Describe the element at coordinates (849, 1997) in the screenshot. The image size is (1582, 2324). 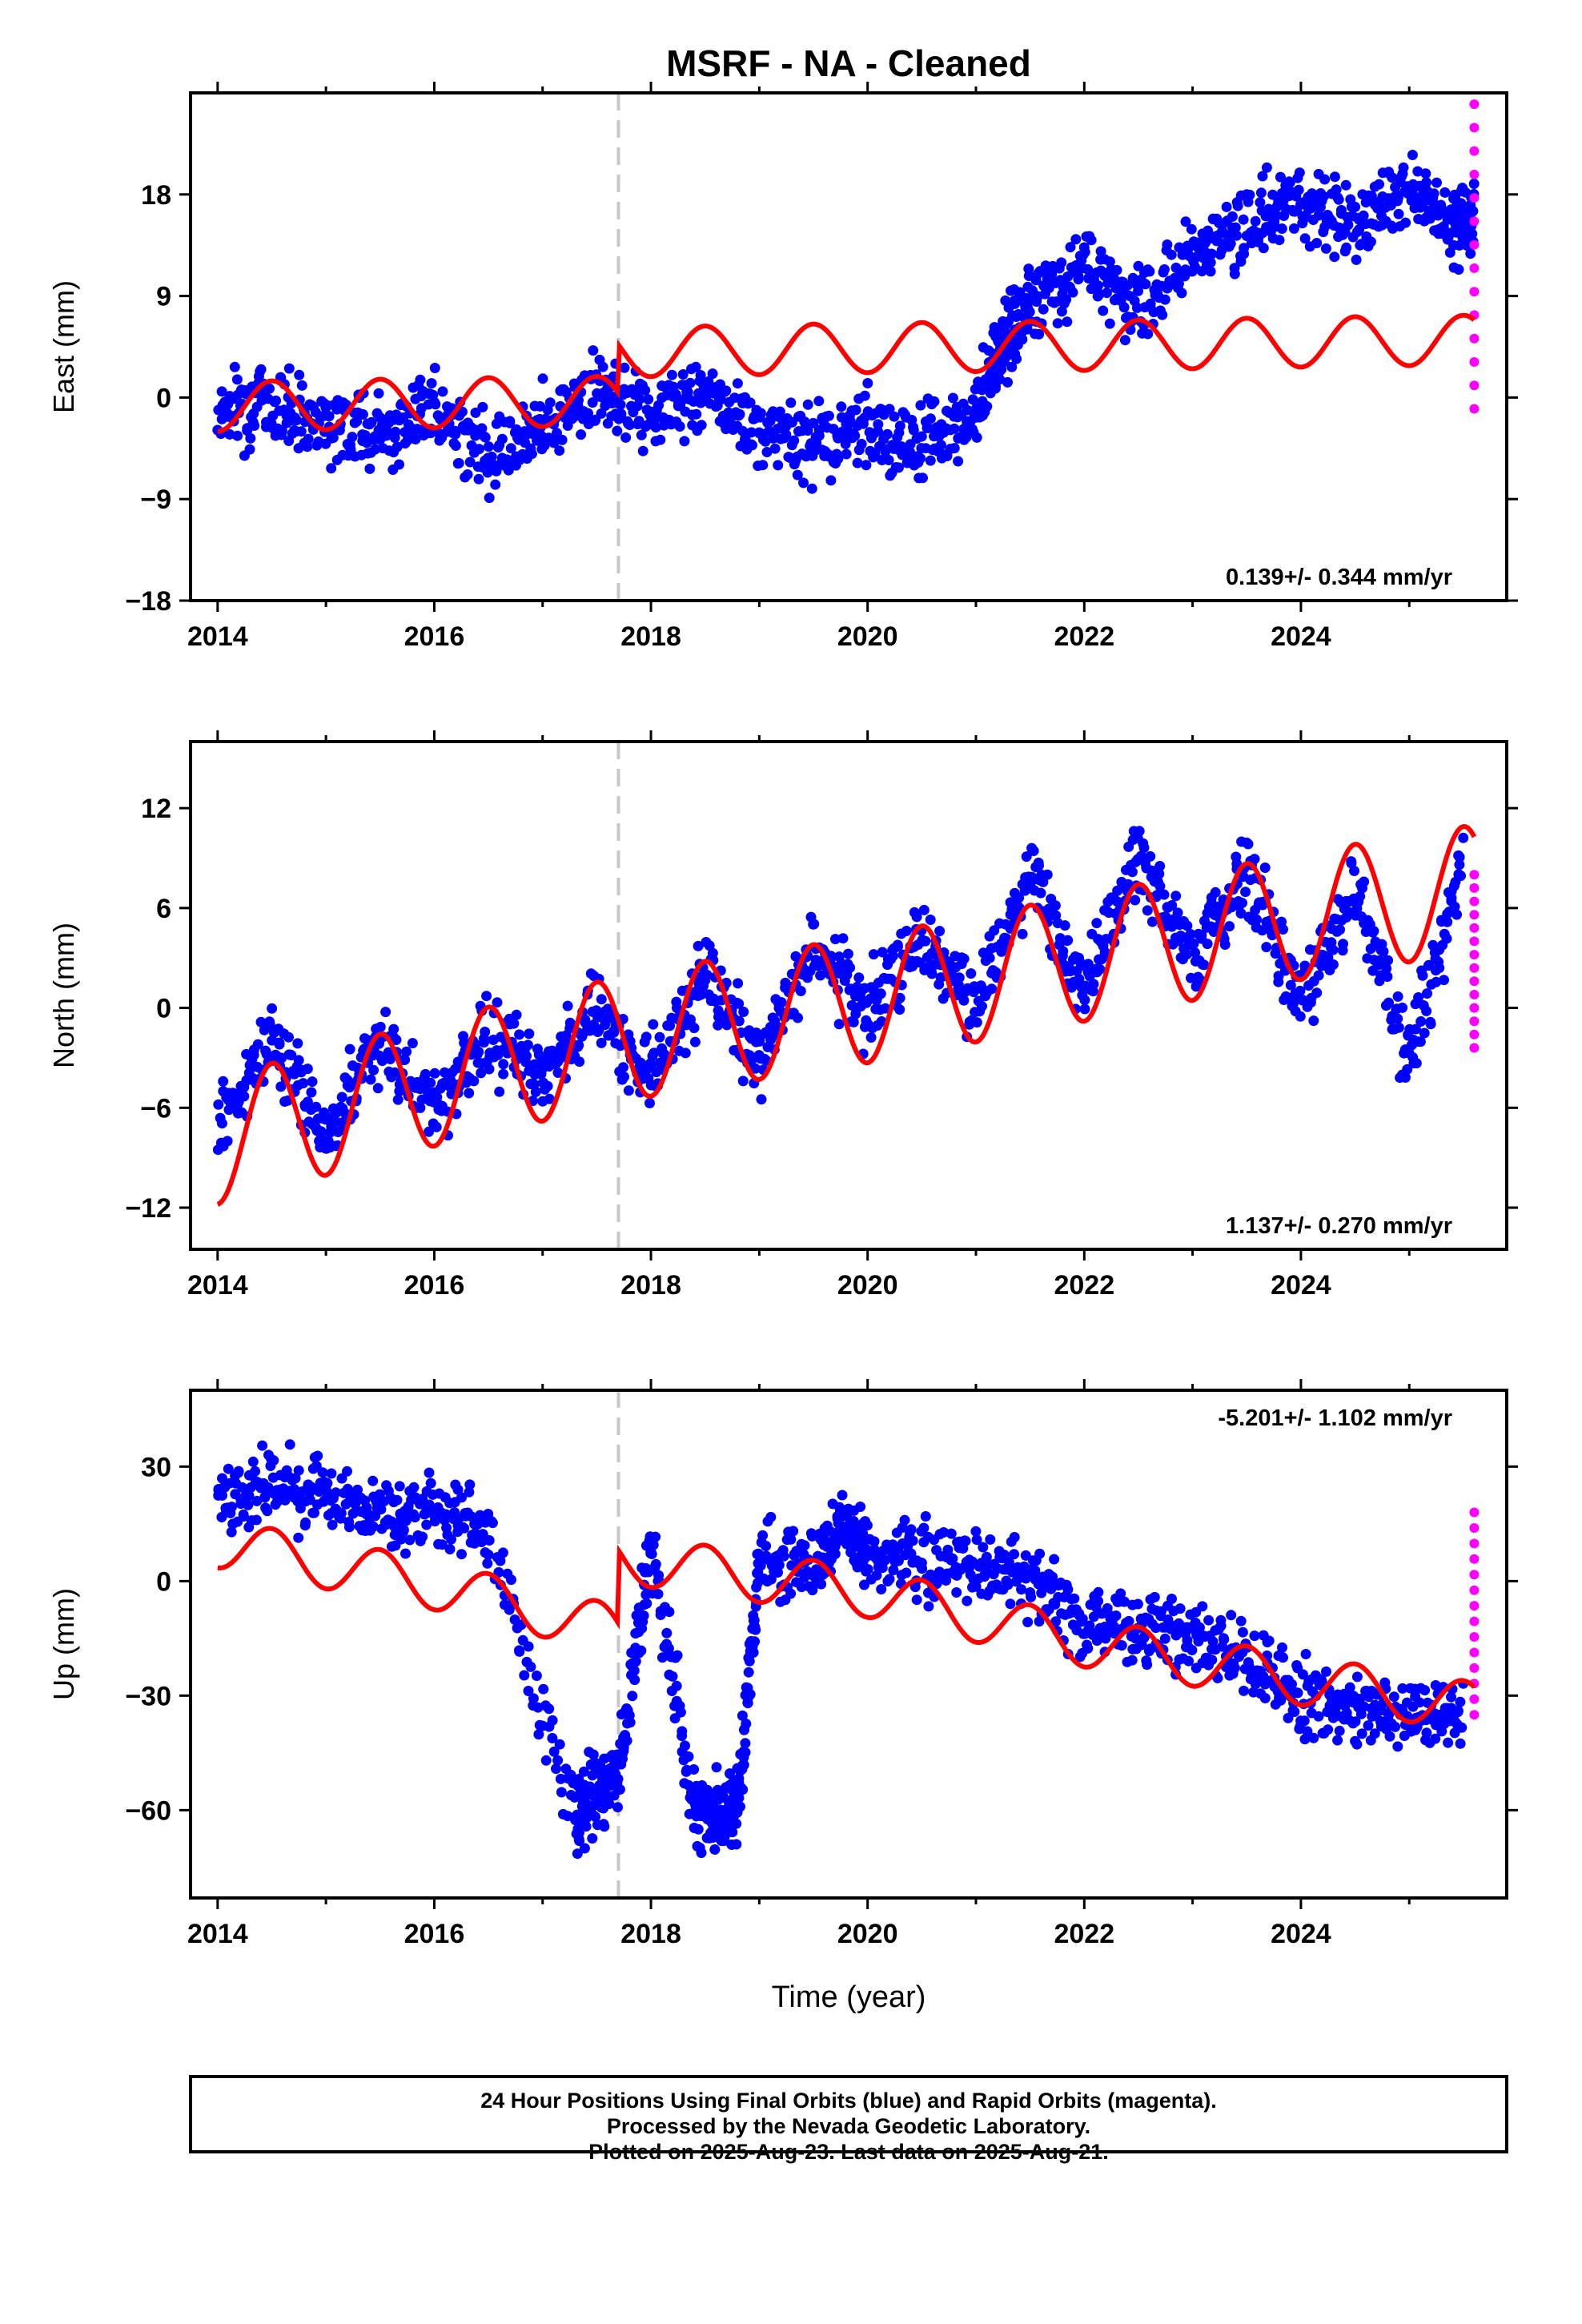
I see `x-axis-label: Time (year)` at that location.